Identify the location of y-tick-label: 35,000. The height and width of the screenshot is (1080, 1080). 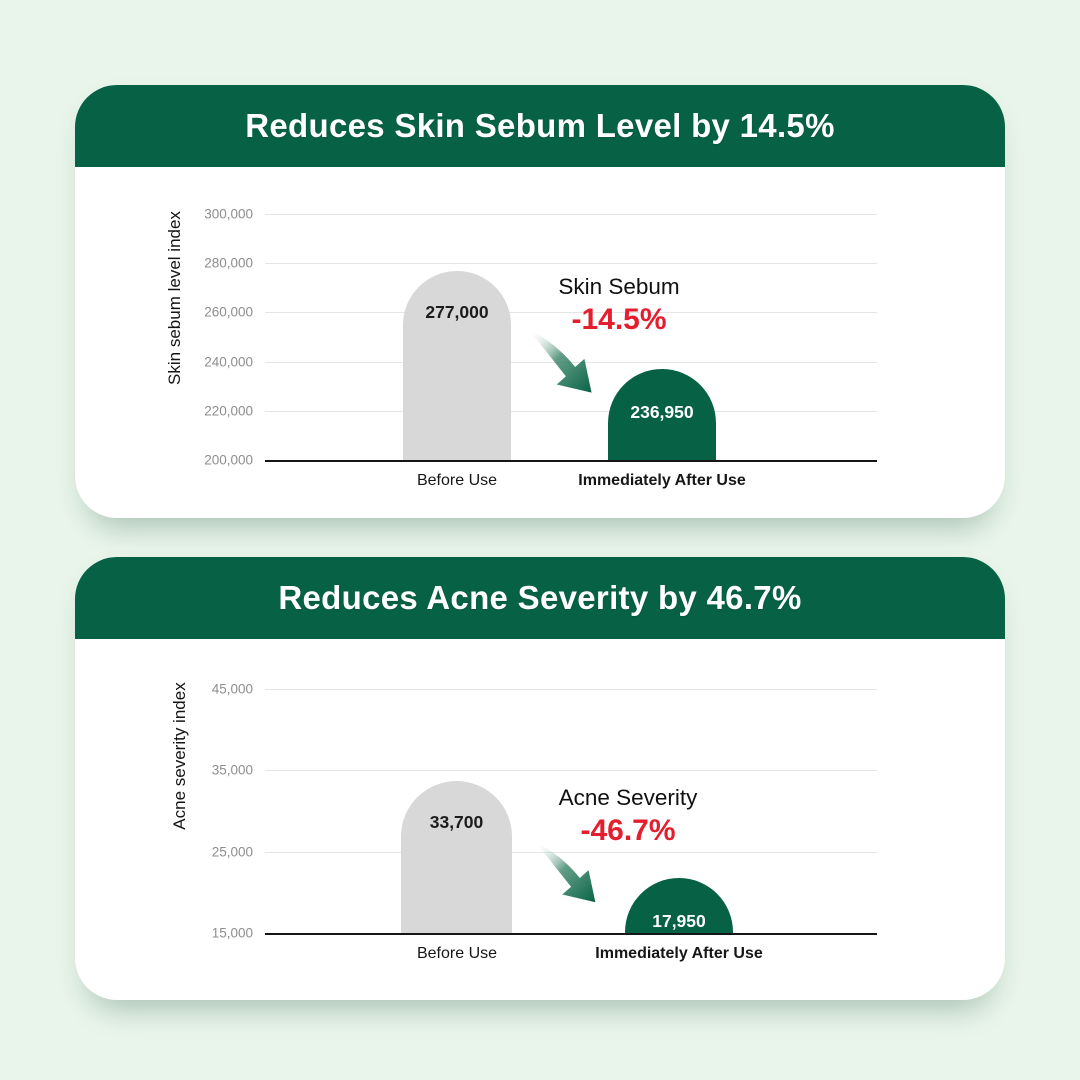
(232, 770).